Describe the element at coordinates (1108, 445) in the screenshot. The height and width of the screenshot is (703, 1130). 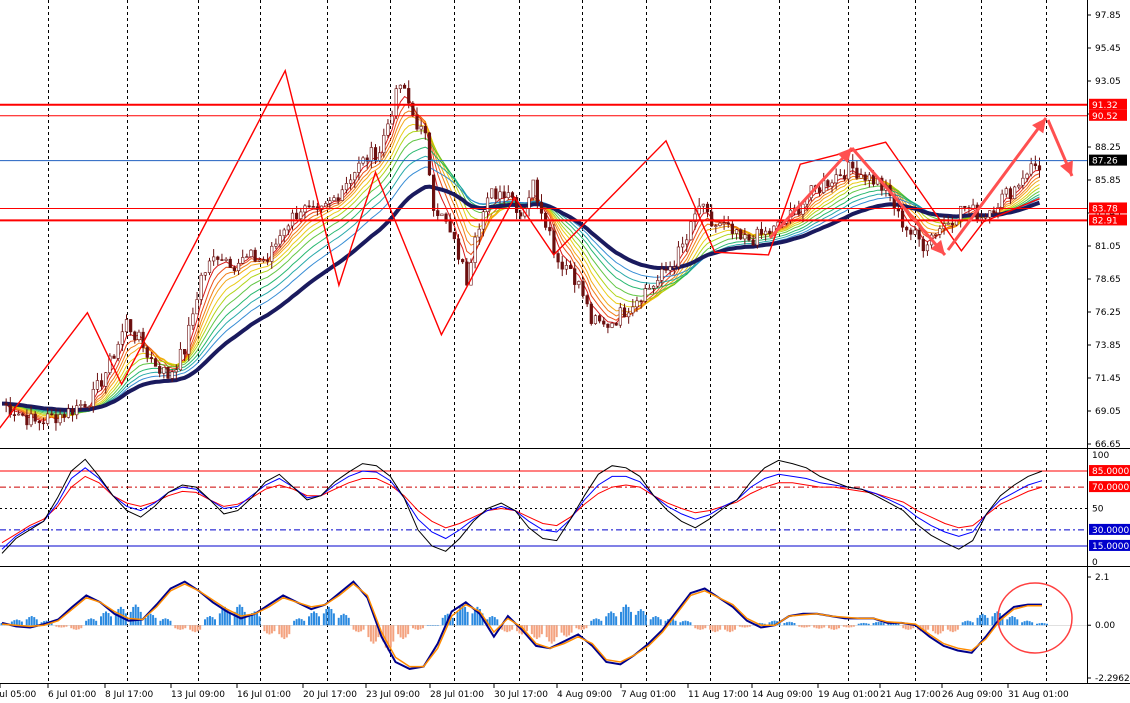
I see `price-tick-label: 66.65` at that location.